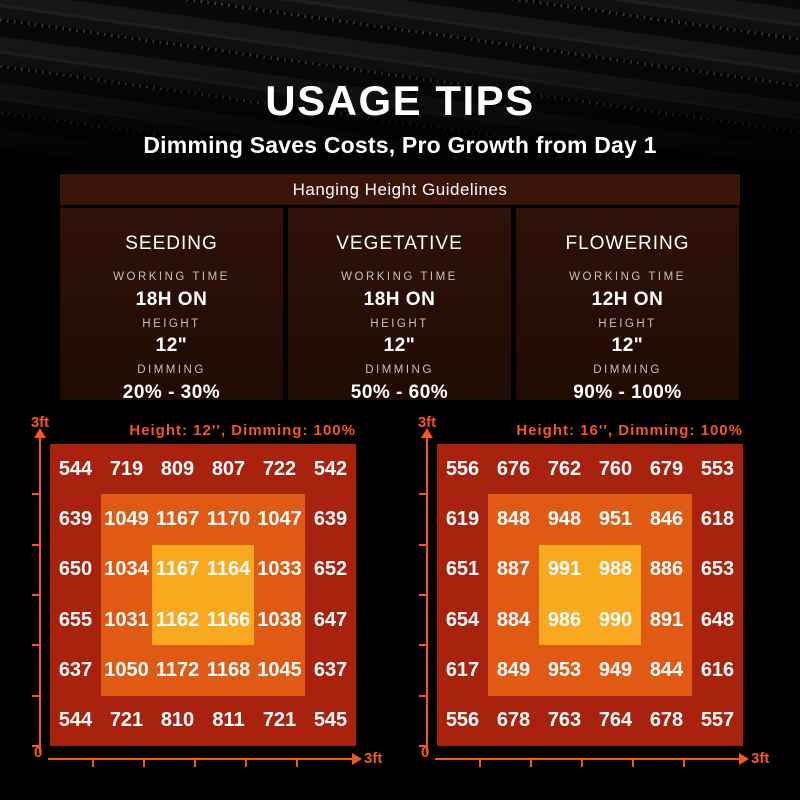 Image resolution: width=800 pixels, height=800 pixels. What do you see at coordinates (564, 519) in the screenshot?
I see `heatmap-cell: 948` at bounding box center [564, 519].